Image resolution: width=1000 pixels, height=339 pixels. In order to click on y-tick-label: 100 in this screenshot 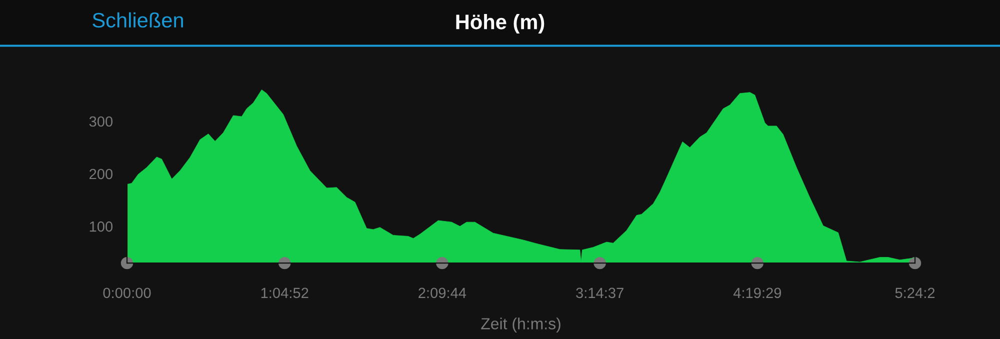, I will do `click(101, 226)`.